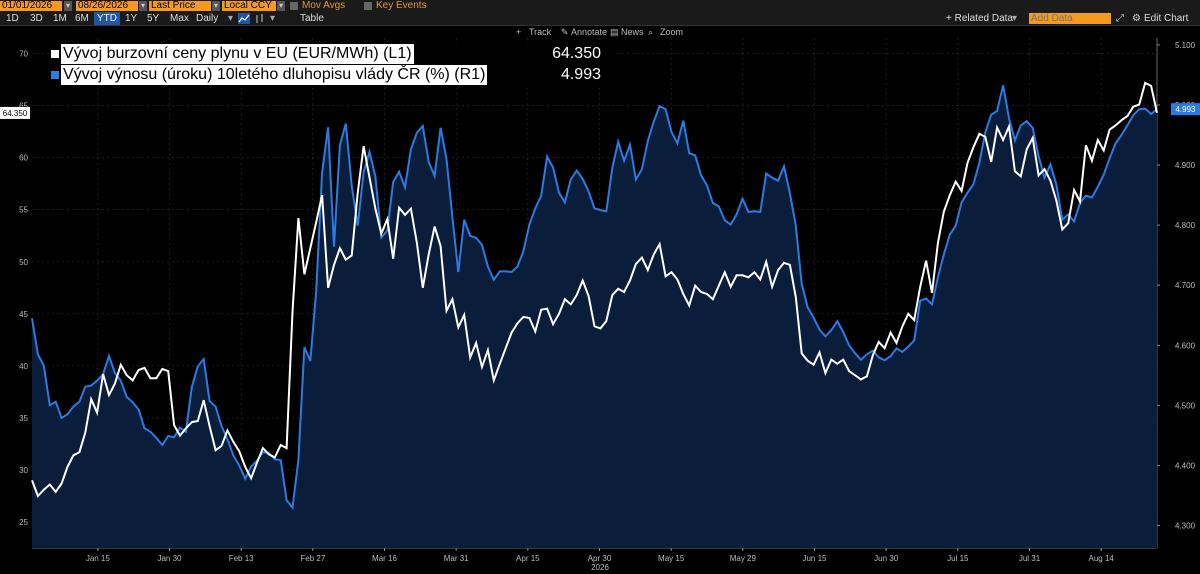 The image size is (1200, 574). What do you see at coordinates (23, 470) in the screenshot?
I see `left-tick-label: 30` at bounding box center [23, 470].